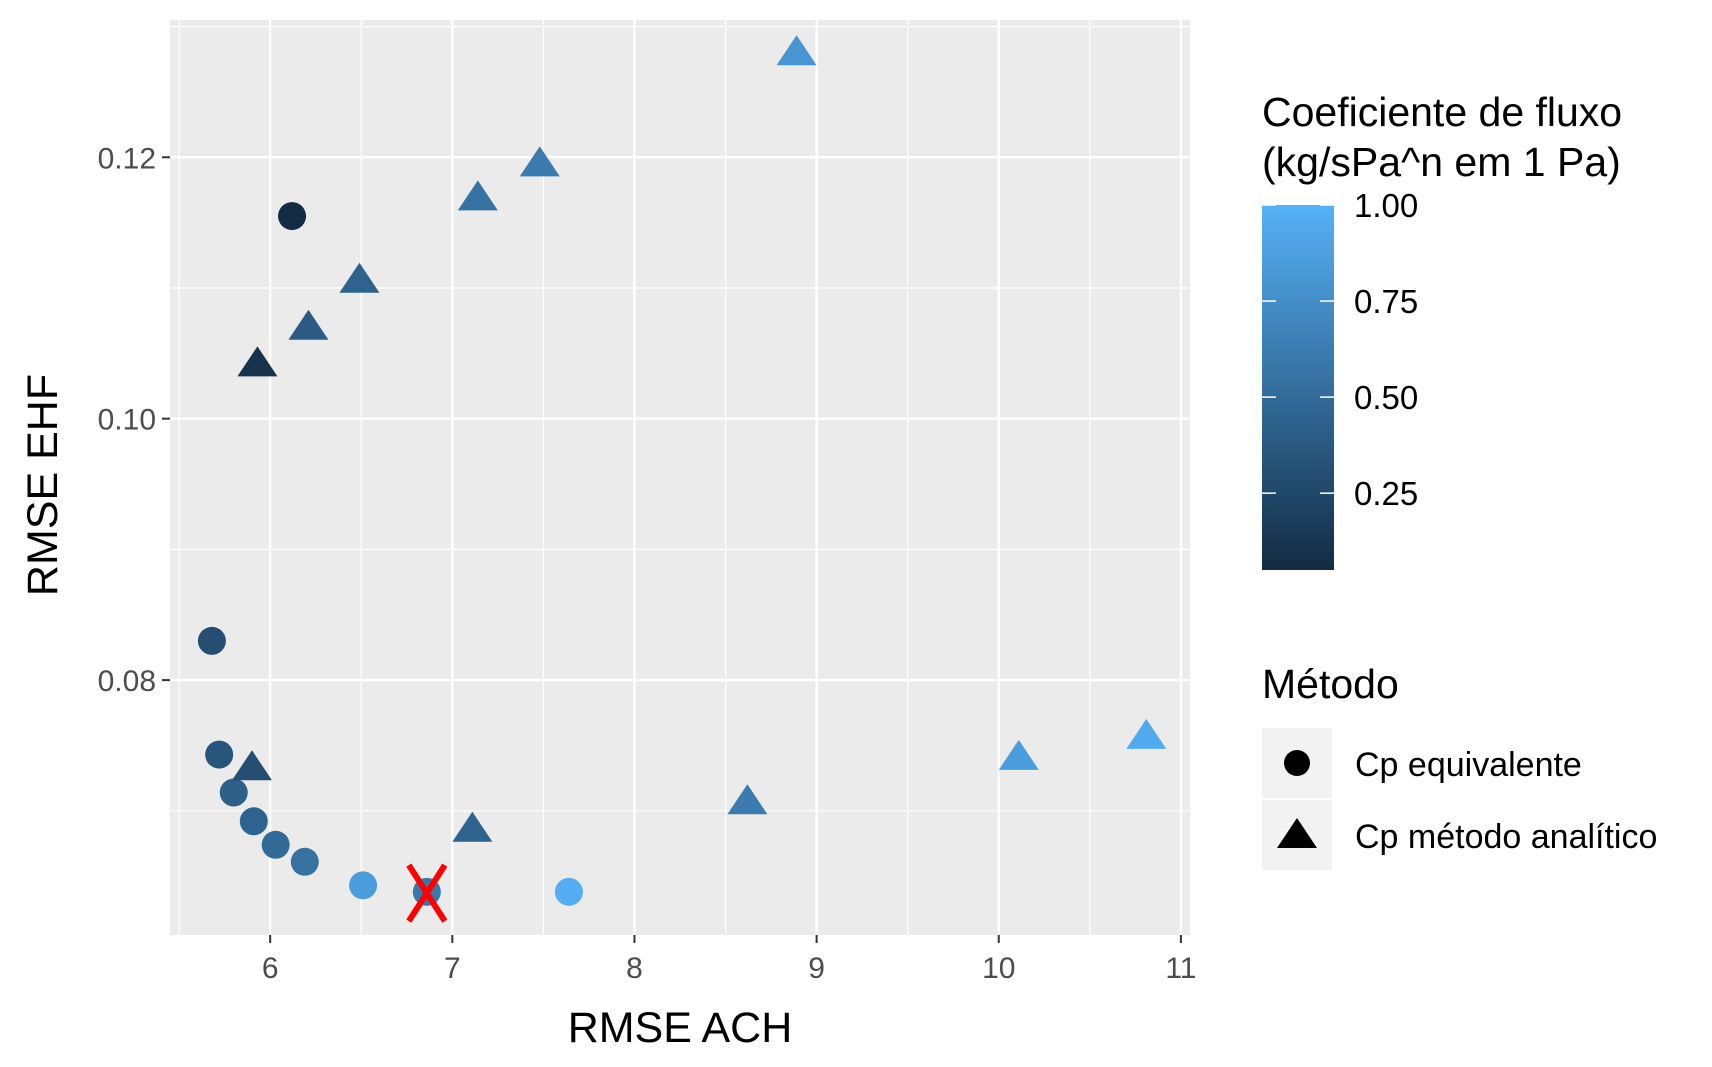 Image resolution: width=1712 pixels, height=1067 pixels. What do you see at coordinates (1468, 765) in the screenshot?
I see `shape-legend-label-circle: Cp equivalente` at bounding box center [1468, 765].